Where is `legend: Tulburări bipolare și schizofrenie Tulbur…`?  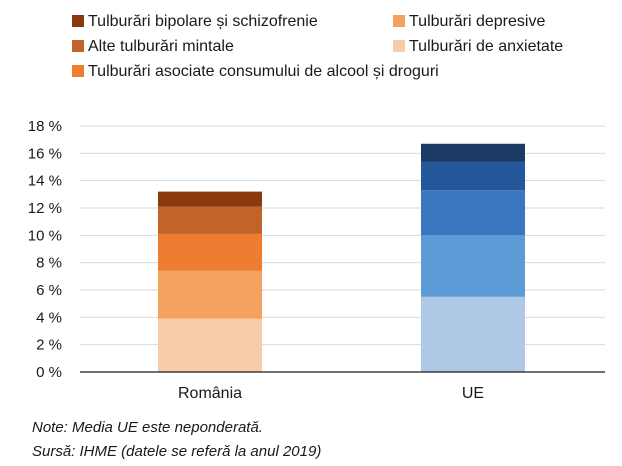
legend: Tulburări bipolare și schizofrenie Tulbur… is located at coordinates (317, 46).